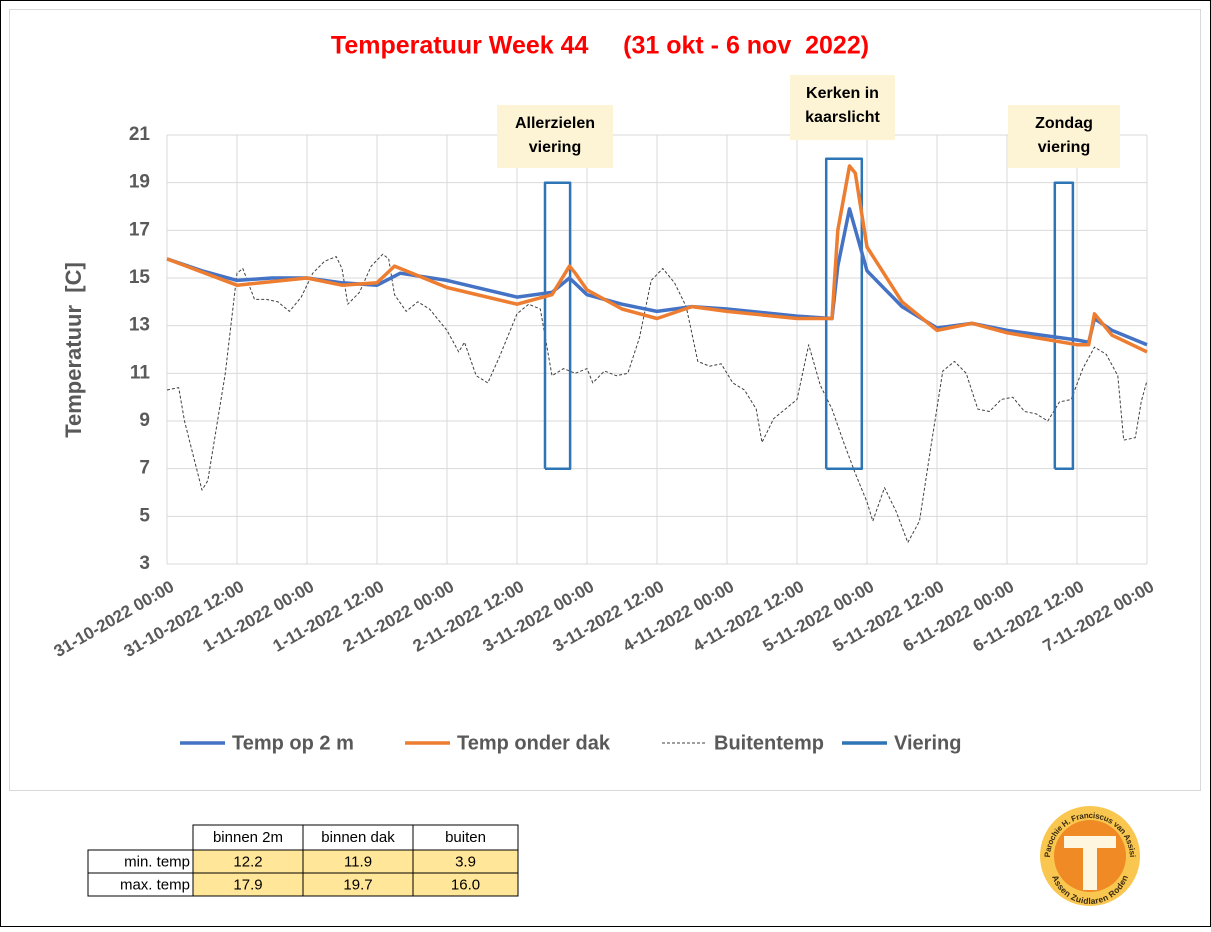 Image resolution: width=1211 pixels, height=932 pixels. Describe the element at coordinates (555, 123) in the screenshot. I see `annotation-text: Allerzielen` at that location.